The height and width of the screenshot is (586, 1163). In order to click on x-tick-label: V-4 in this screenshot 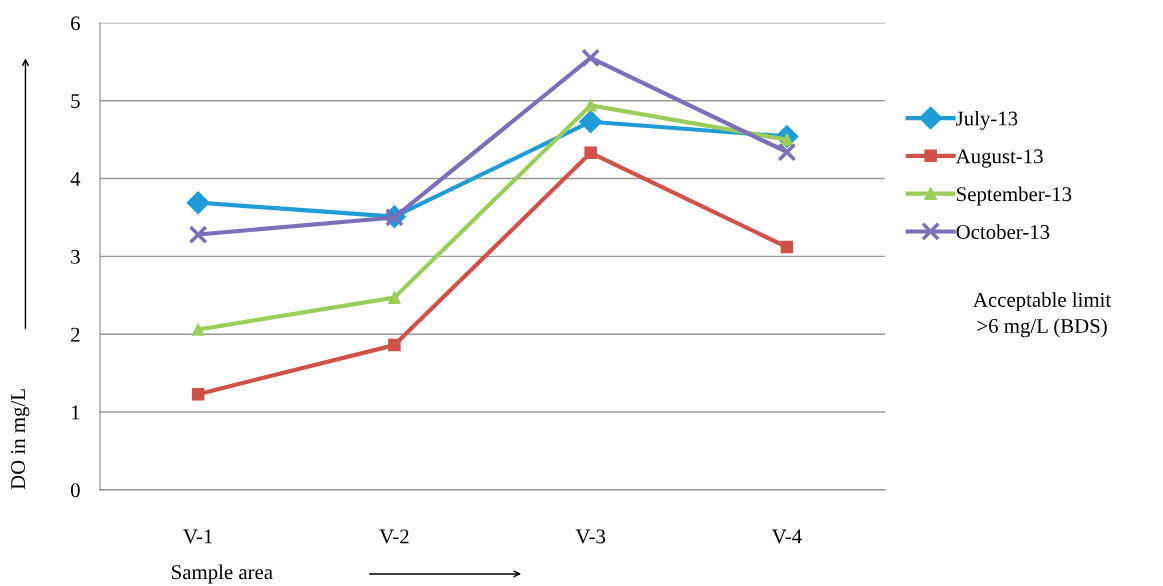, I will do `click(786, 536)`.